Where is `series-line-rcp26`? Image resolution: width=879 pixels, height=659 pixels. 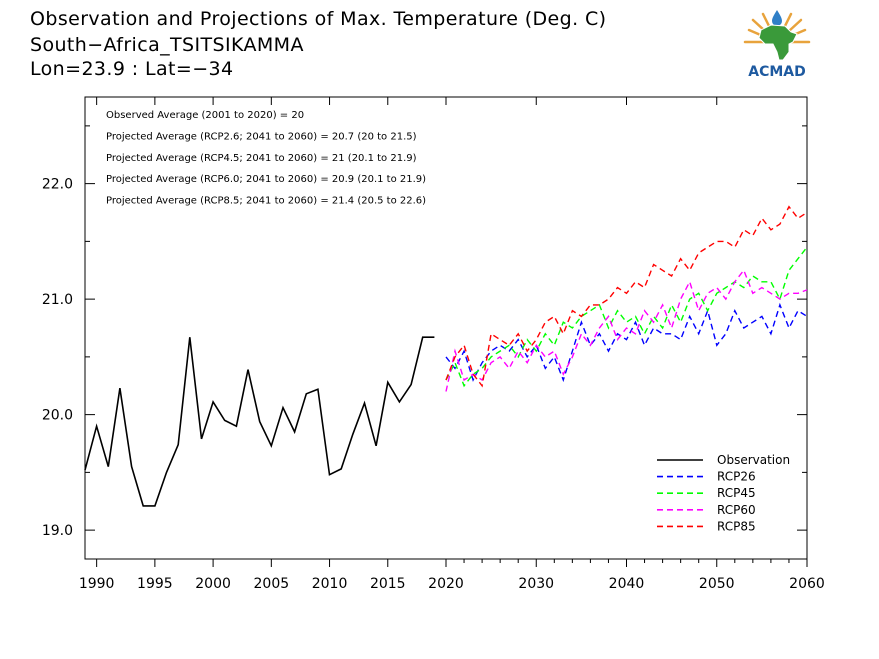
series-line-rcp26 is located at coordinates (626, 342).